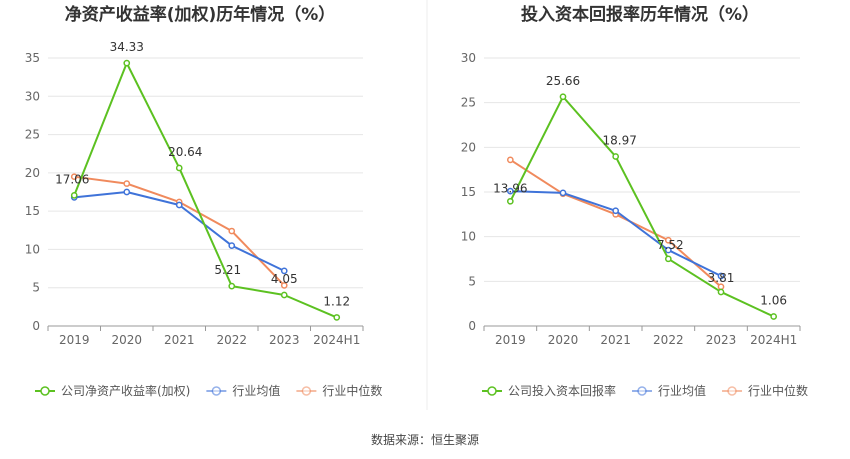  I want to click on source-label: 数据来源：恒生聚源, so click(425, 439).